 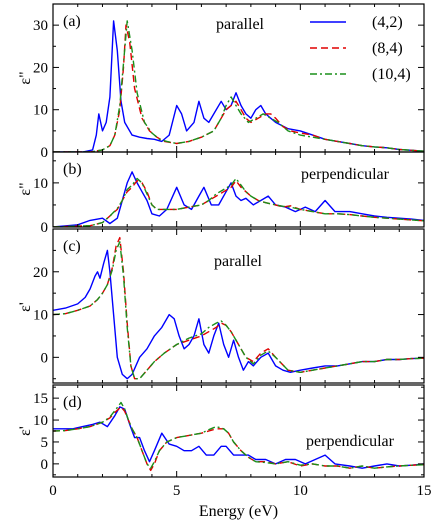 What do you see at coordinates (300, 491) in the screenshot?
I see `x-tick-label: 10` at bounding box center [300, 491].